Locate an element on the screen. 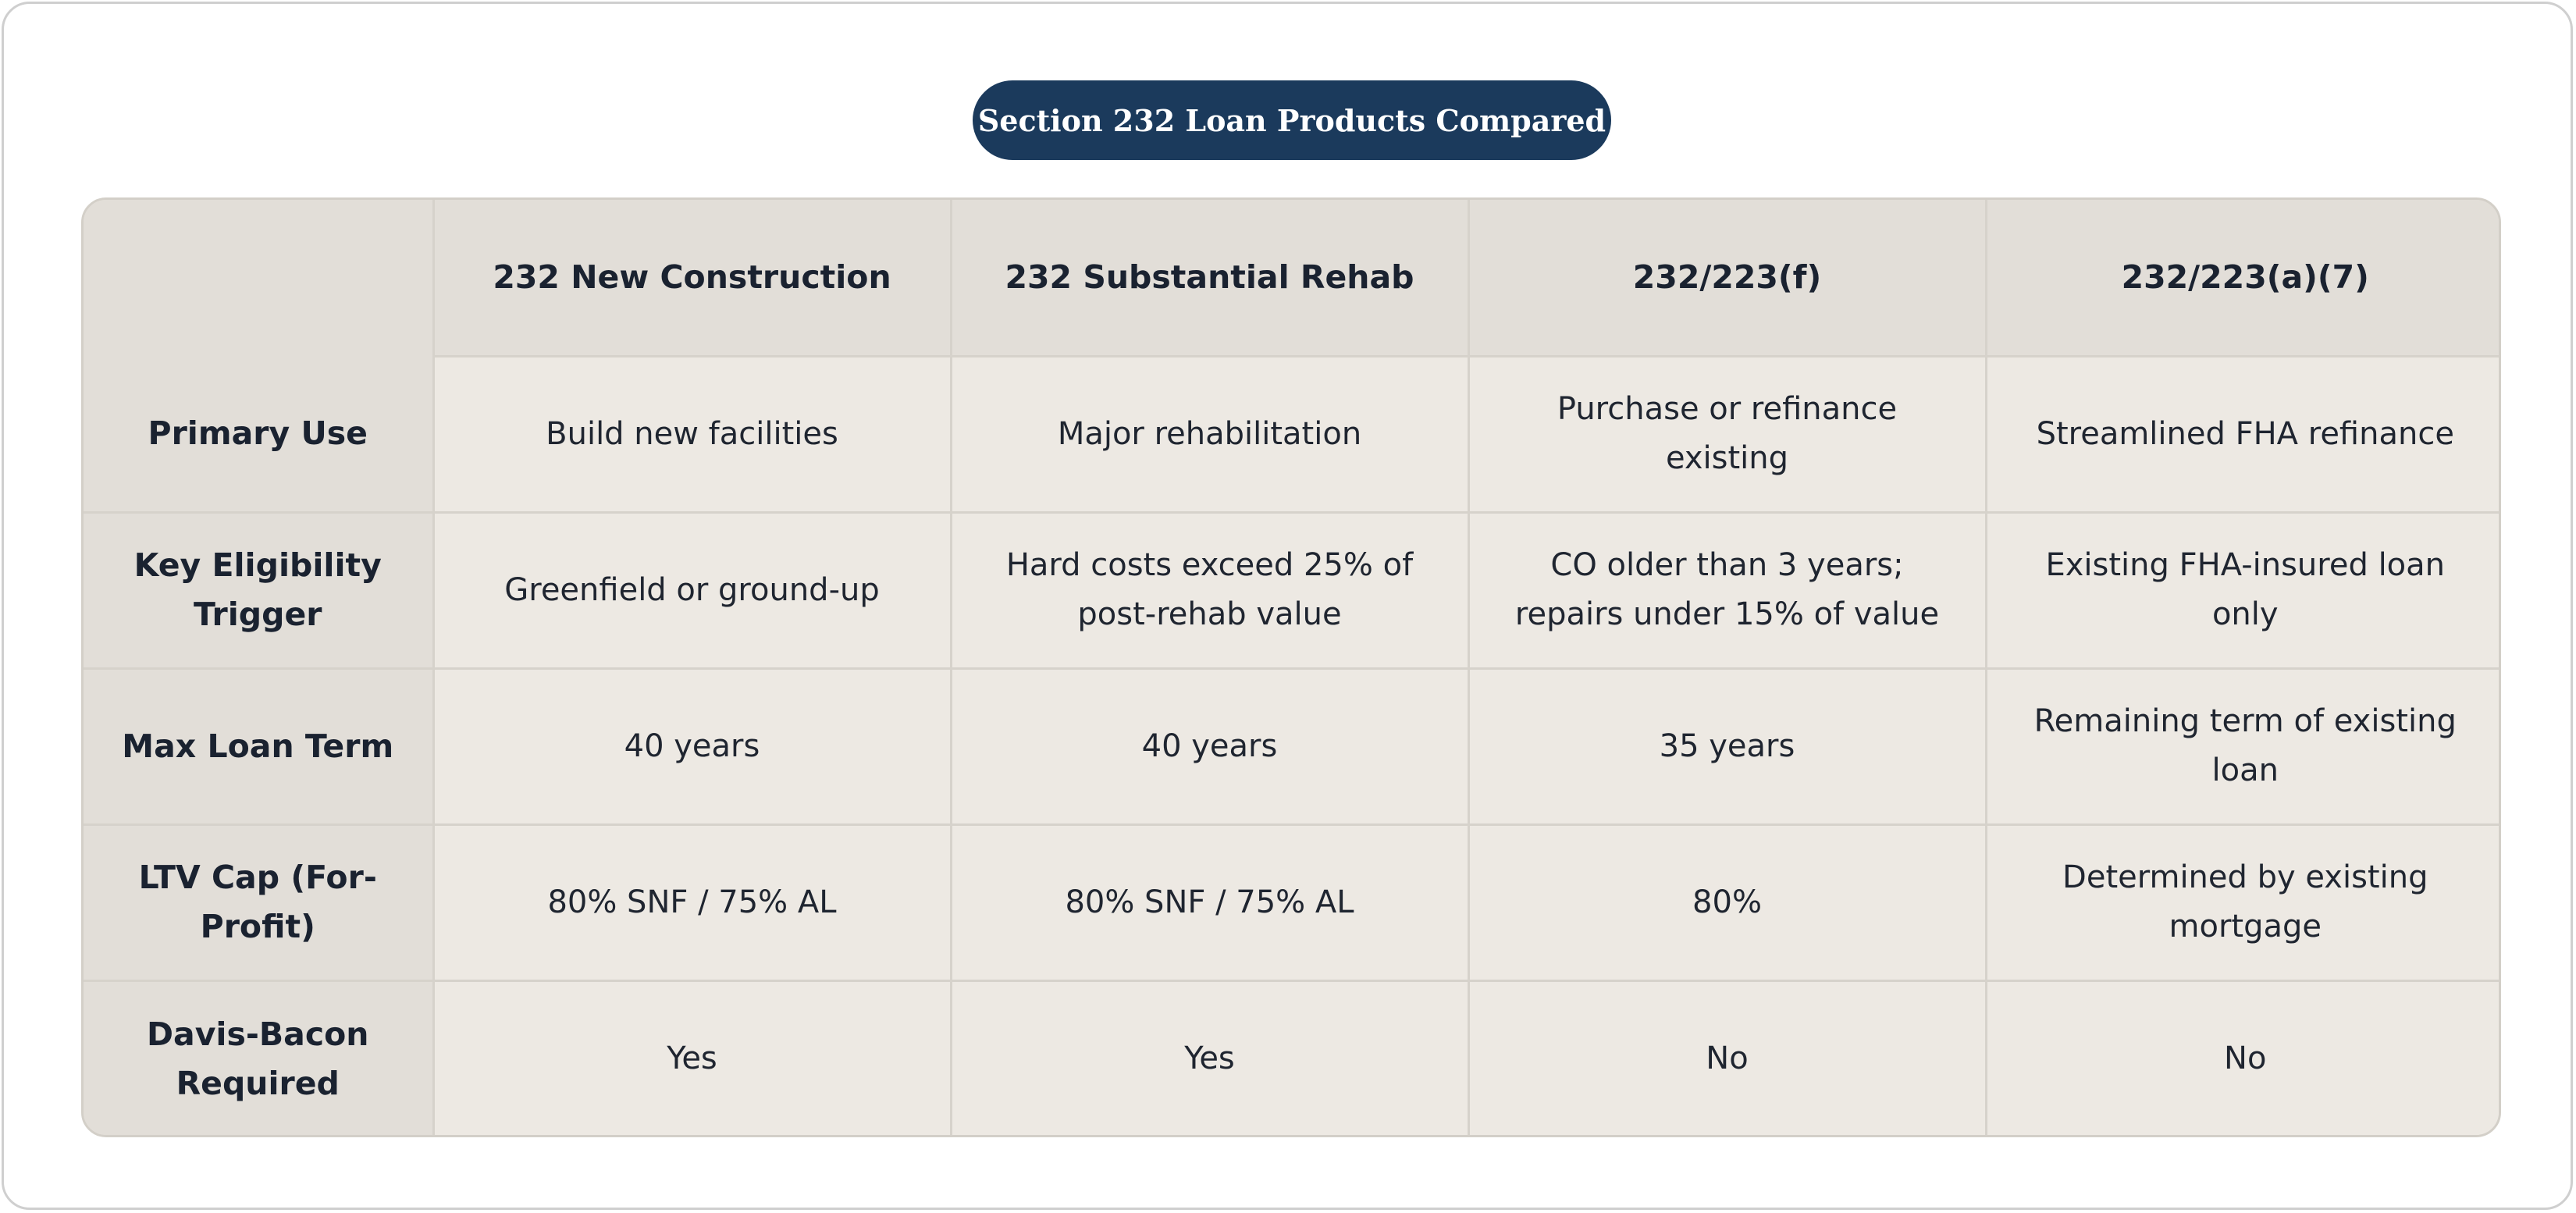 This screenshot has height=1213, width=2576. table-cell: Greenfield or ground-up is located at coordinates (692, 590).